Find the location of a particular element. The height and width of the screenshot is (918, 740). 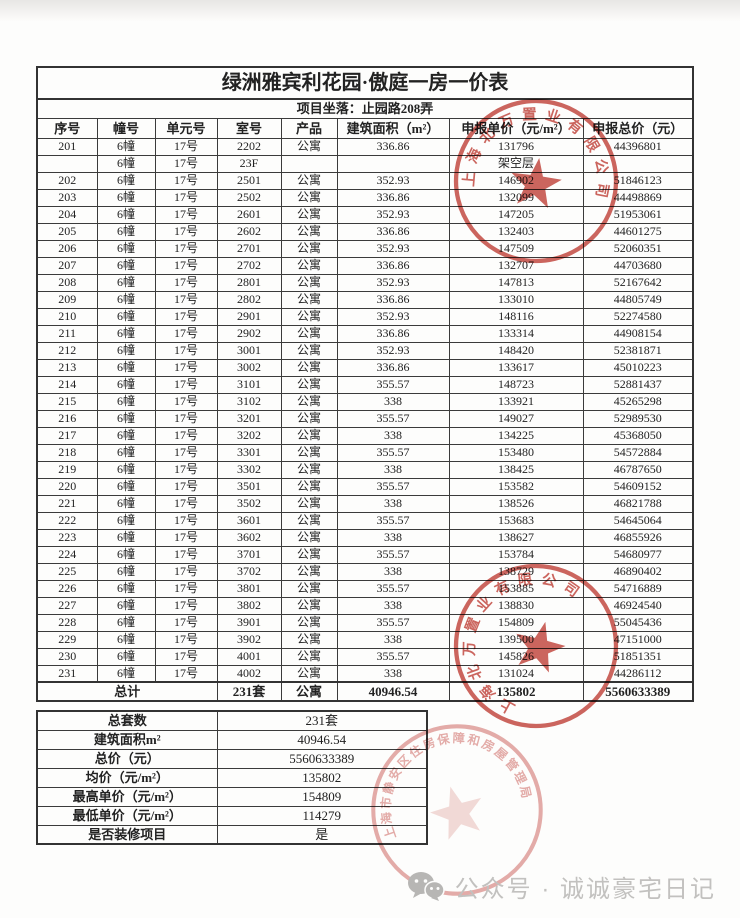

summary-row: 最高单价（元/m²） 154809 is located at coordinates (232, 796).